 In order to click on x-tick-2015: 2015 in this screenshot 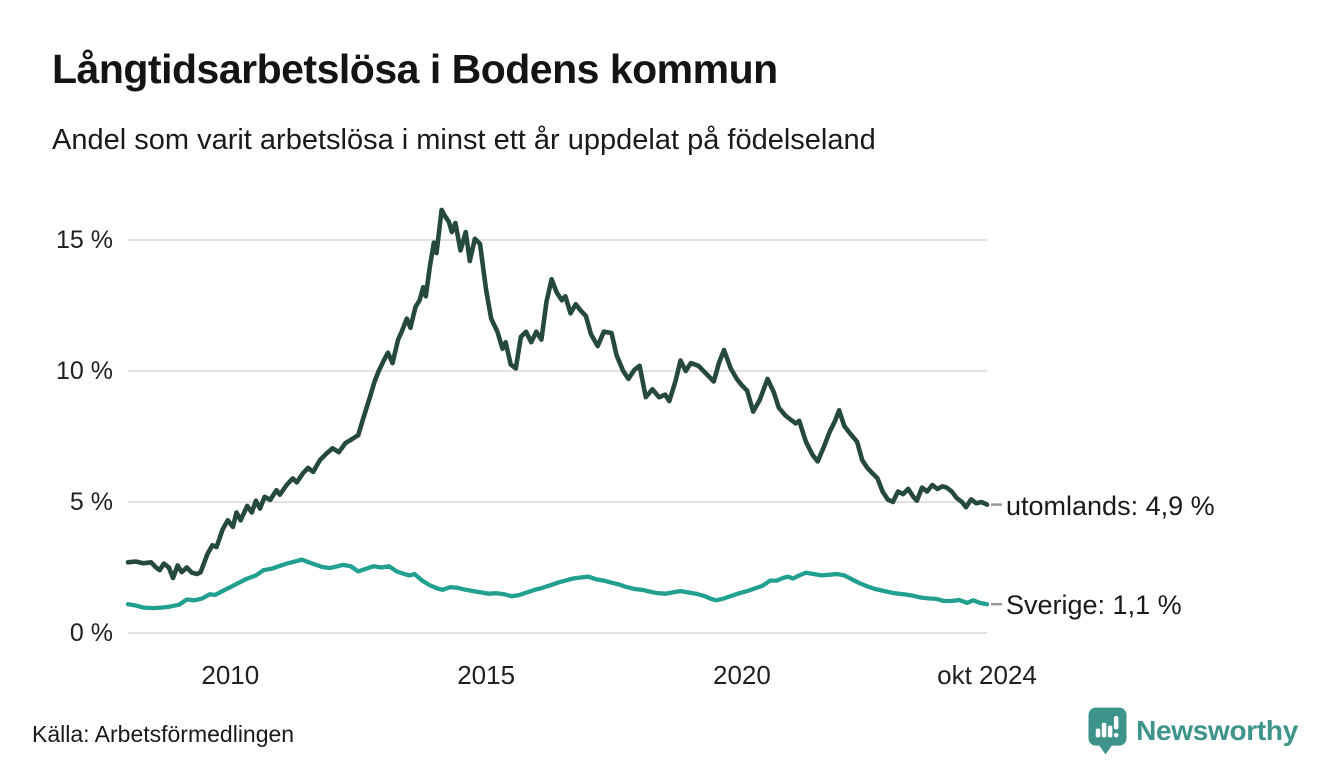, I will do `click(486, 675)`.